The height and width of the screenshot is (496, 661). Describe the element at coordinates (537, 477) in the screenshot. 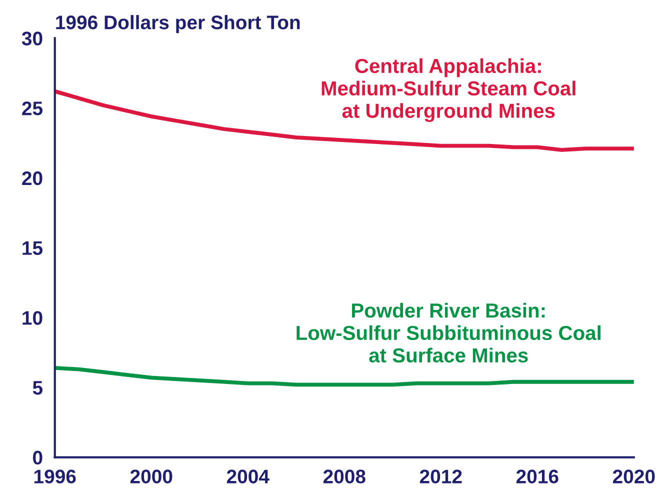

I see `x-tick-label: 2016` at that location.